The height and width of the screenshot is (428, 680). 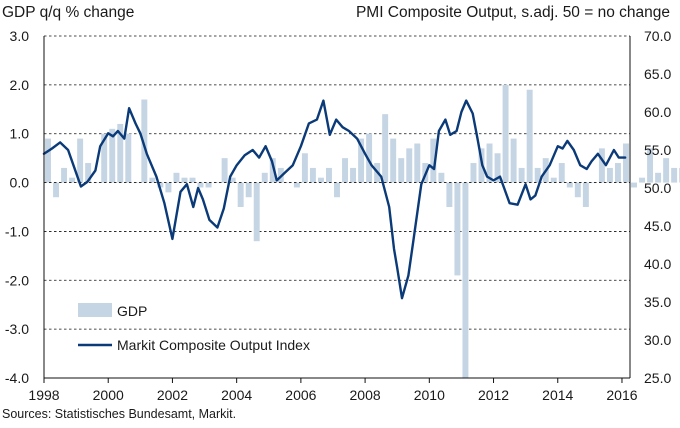 What do you see at coordinates (657, 36) in the screenshot?
I see `right-tick-label: 70.0` at bounding box center [657, 36].